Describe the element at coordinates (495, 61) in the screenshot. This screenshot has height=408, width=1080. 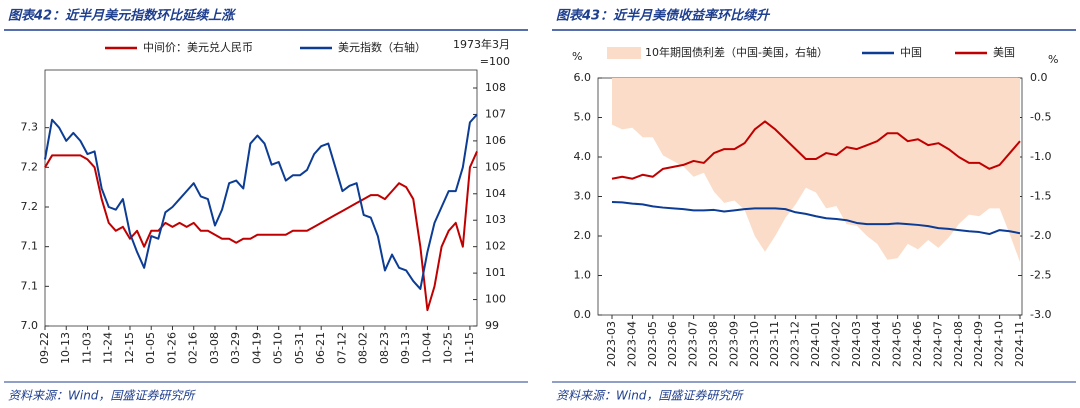
I see `axis-note: =100` at that location.